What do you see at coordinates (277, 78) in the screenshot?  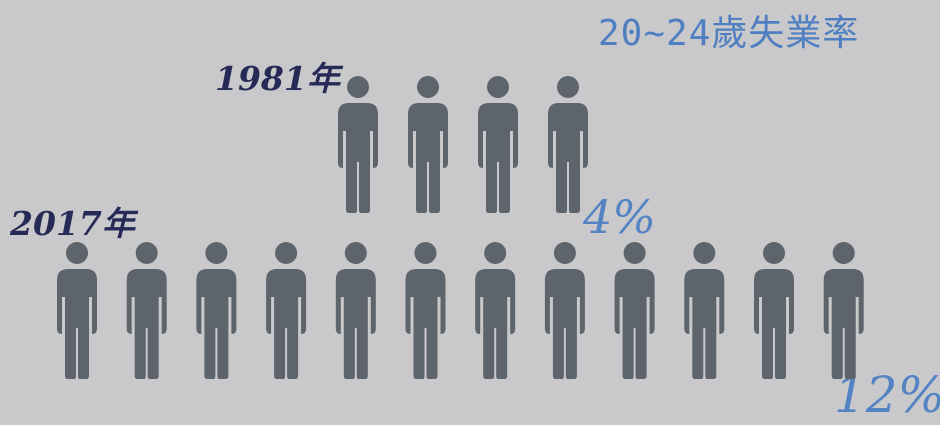 I see `row-label-1981: 1981年` at bounding box center [277, 78].